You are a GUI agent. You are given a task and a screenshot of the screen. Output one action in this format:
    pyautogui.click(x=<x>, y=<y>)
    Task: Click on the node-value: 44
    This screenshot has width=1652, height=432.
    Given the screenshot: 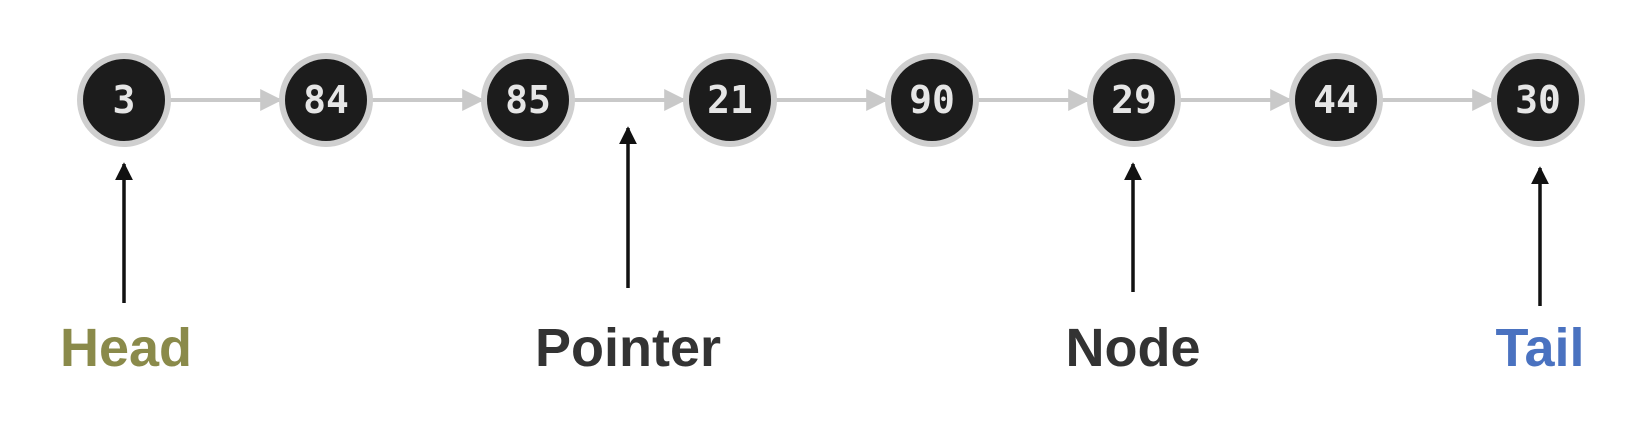 What is the action you would take?
    pyautogui.click(x=1336, y=100)
    